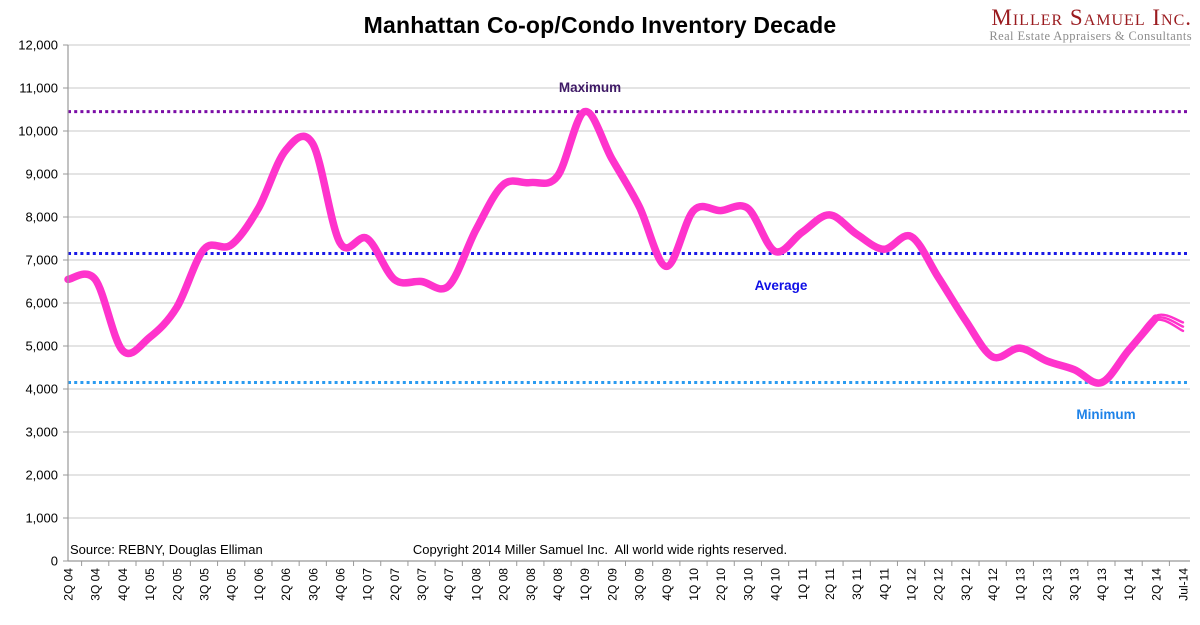 The width and height of the screenshot is (1200, 625). What do you see at coordinates (781, 285) in the screenshot?
I see `annotation-average: Average` at bounding box center [781, 285].